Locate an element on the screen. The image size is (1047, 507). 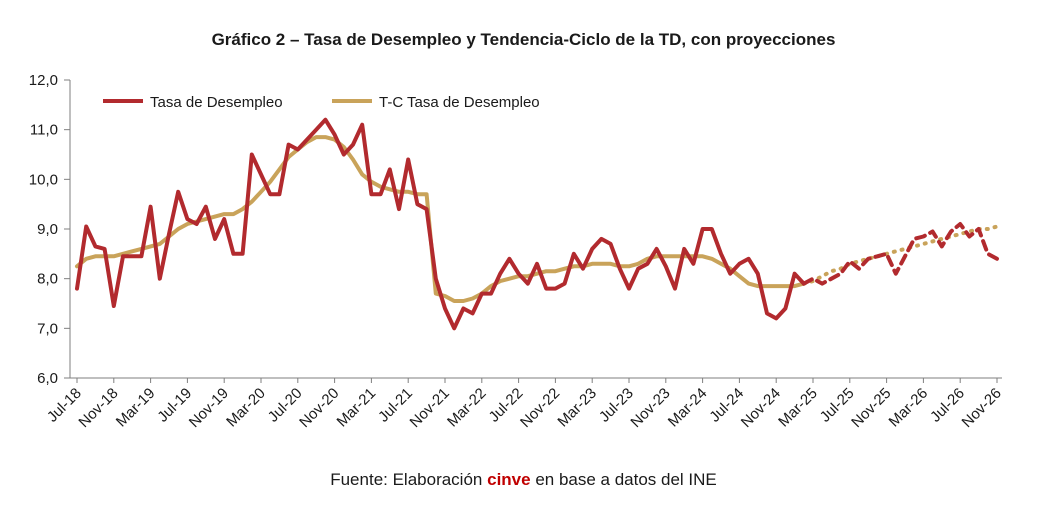
x-tick-label: Nov-19 is located at coordinates (209, 408).